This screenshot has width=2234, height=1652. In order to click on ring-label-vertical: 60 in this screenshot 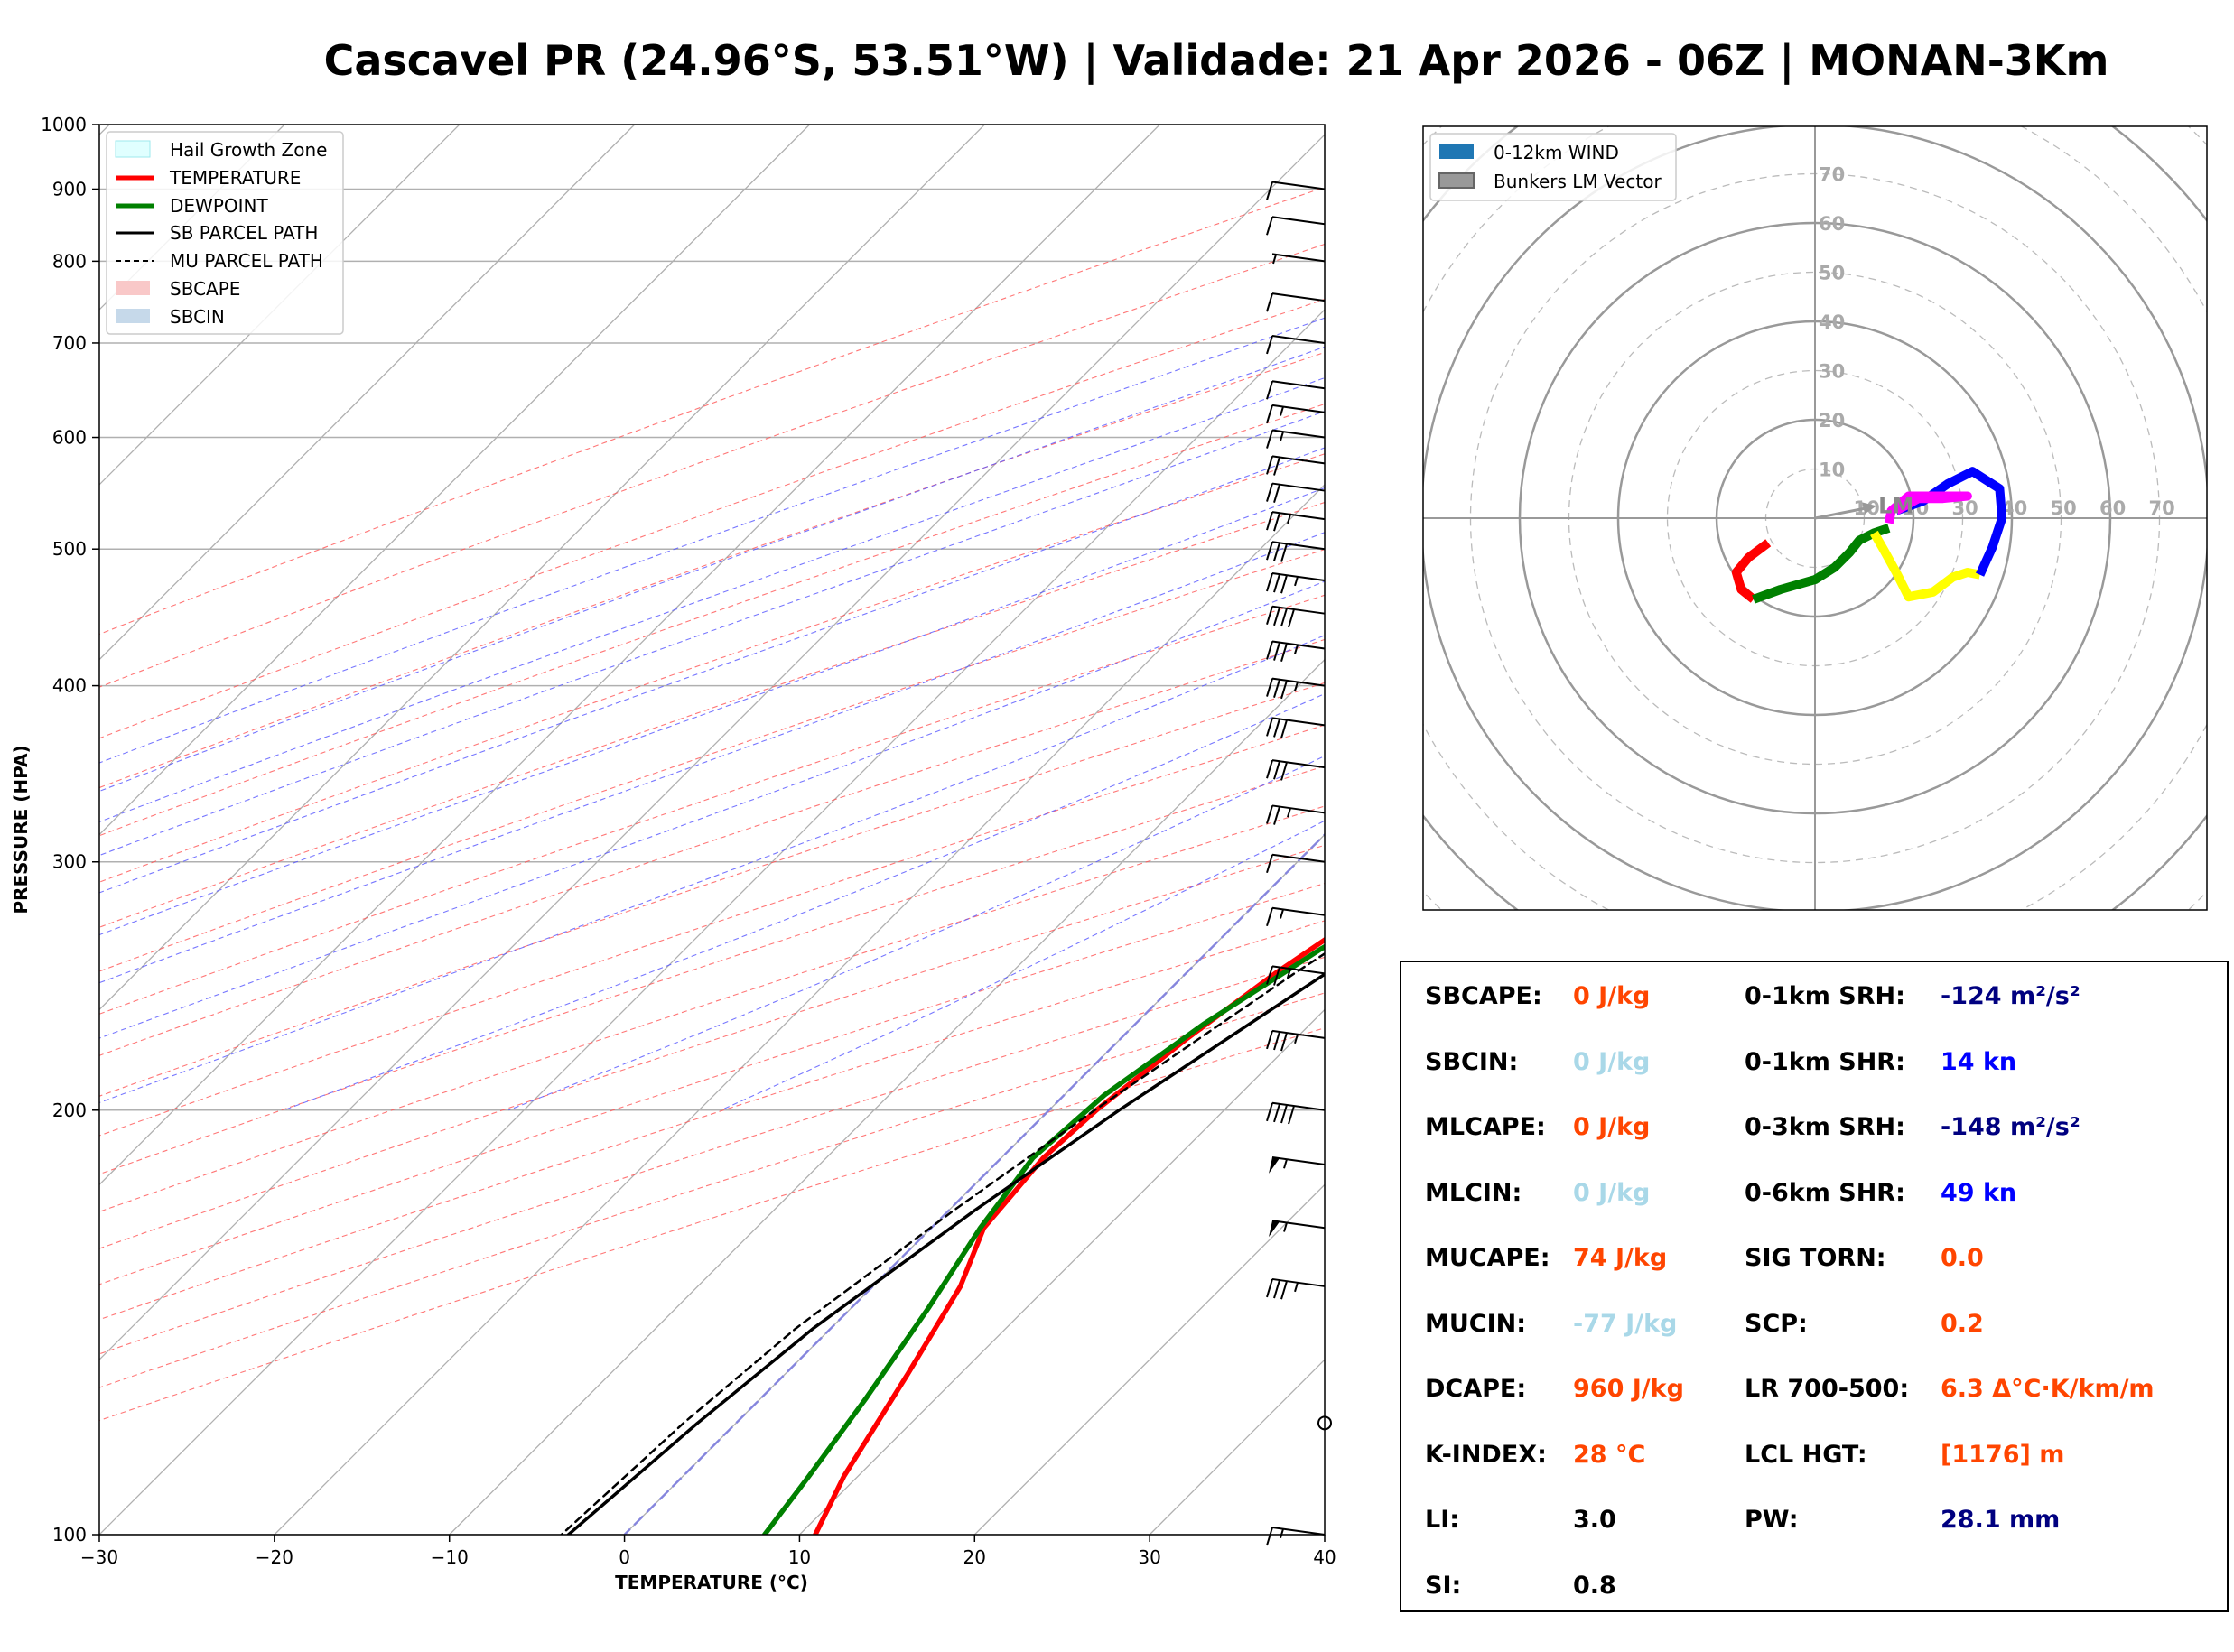, I will do `click(1832, 224)`.